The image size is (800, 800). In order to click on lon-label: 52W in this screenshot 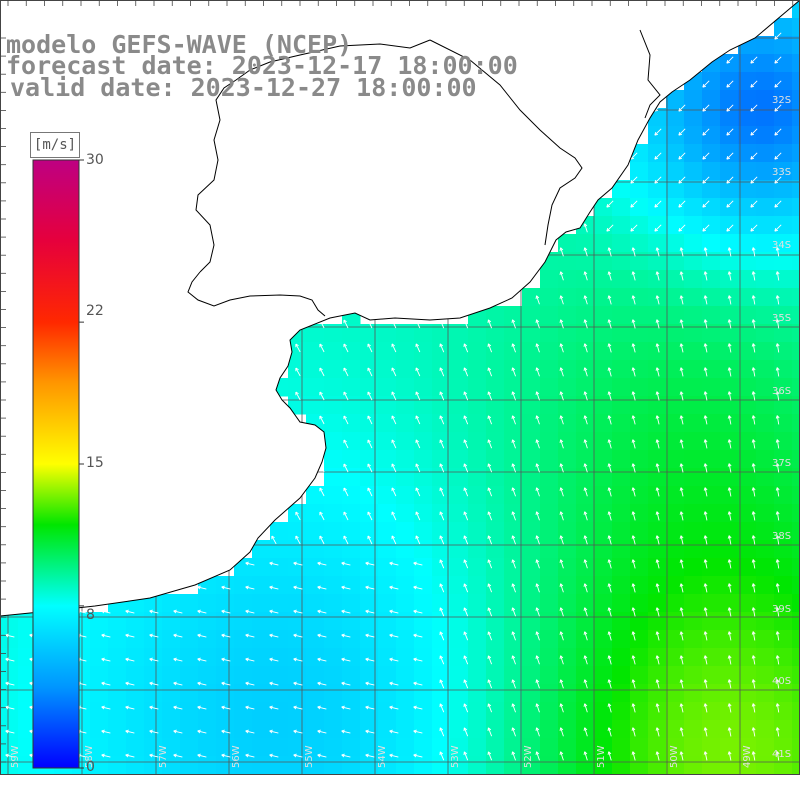, I will do `click(528, 756)`.